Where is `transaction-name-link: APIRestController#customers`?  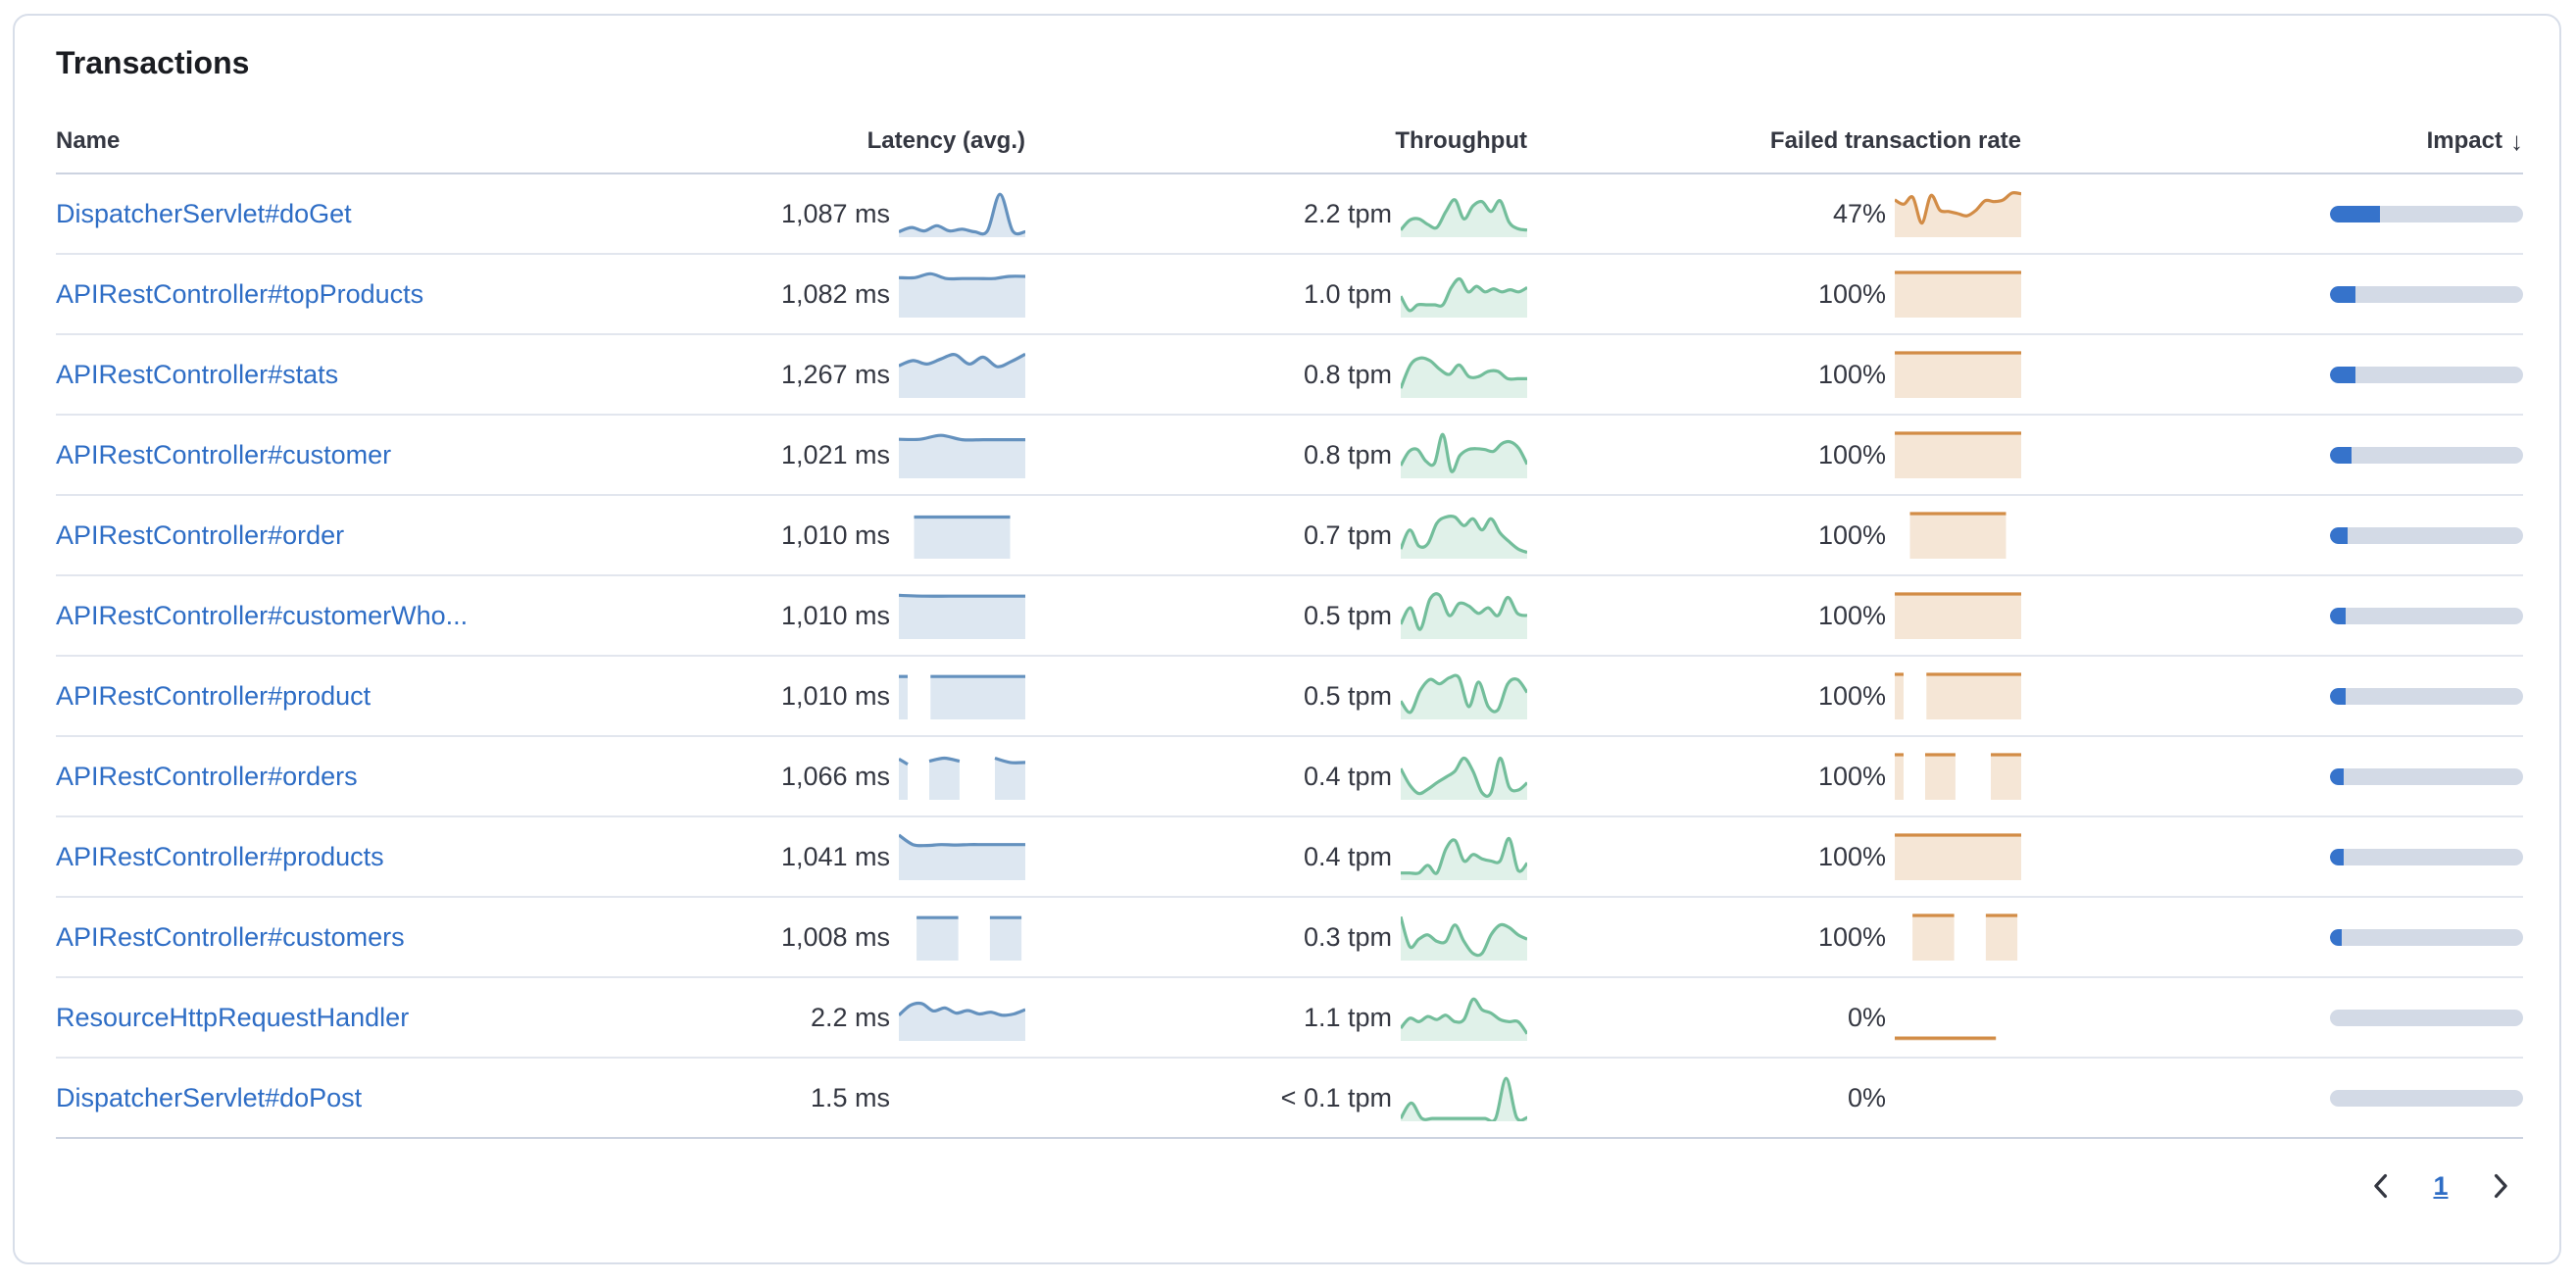
transaction-name-link: APIRestController#customers is located at coordinates (230, 936).